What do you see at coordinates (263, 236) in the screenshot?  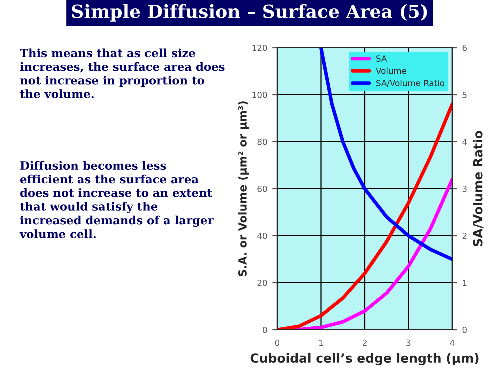 I see `y-tick-label: 40` at bounding box center [263, 236].